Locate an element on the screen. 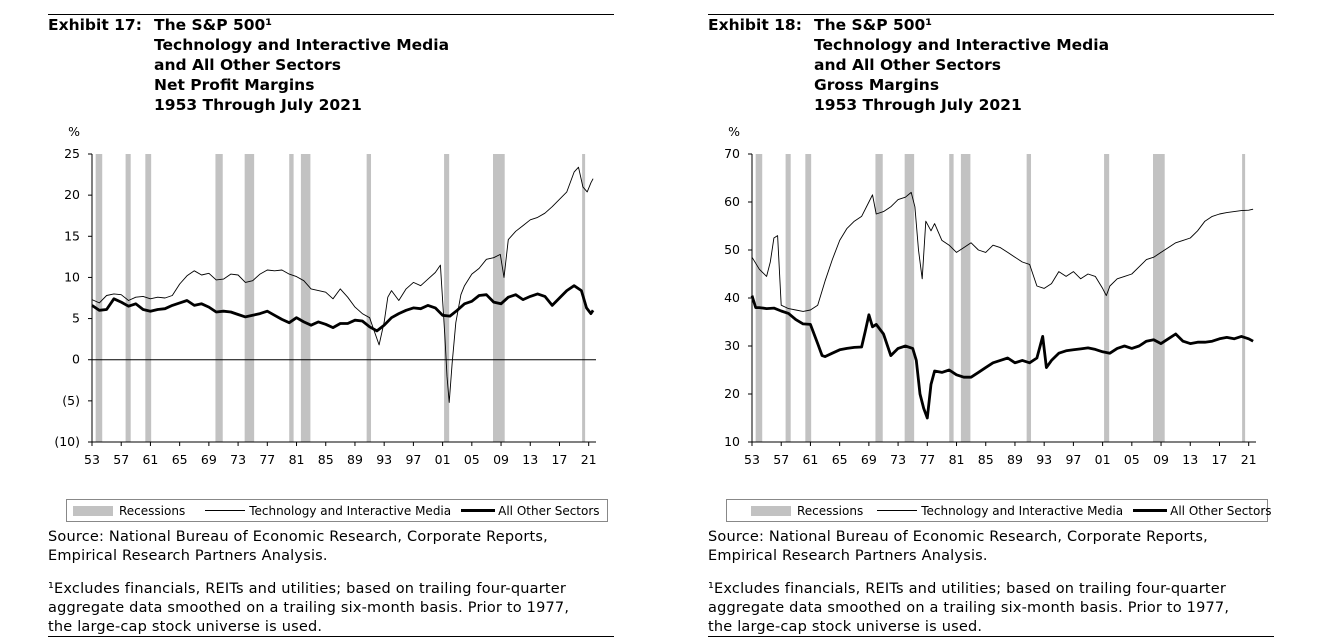 The width and height of the screenshot is (1321, 639). y-tick-label-0: 25 is located at coordinates (72, 153).